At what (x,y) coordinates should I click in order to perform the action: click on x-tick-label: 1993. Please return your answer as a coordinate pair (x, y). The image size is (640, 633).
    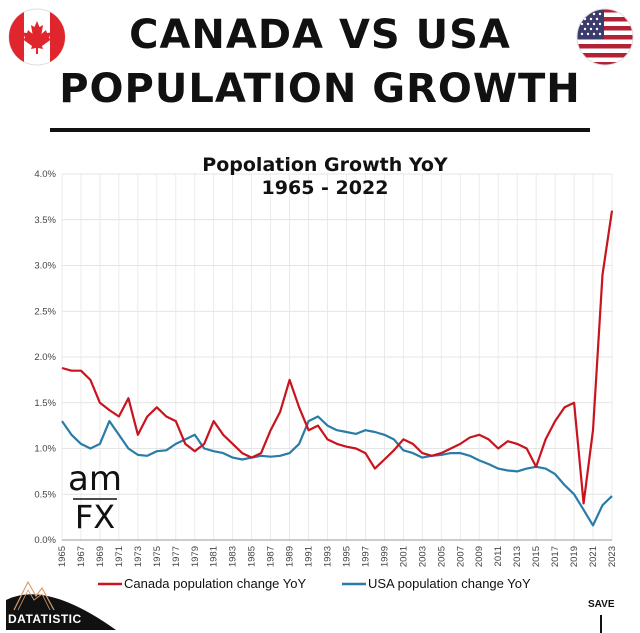
    Looking at the image, I should click on (328, 556).